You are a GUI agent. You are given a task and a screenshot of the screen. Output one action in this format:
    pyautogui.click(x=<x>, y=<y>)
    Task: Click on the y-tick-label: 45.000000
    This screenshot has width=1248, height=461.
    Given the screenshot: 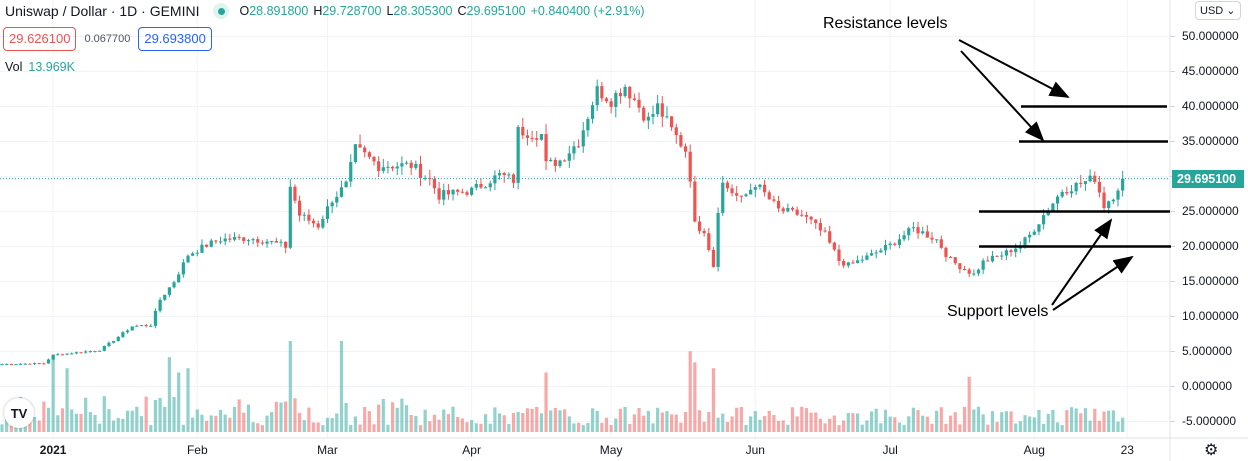 What is the action you would take?
    pyautogui.click(x=1210, y=70)
    